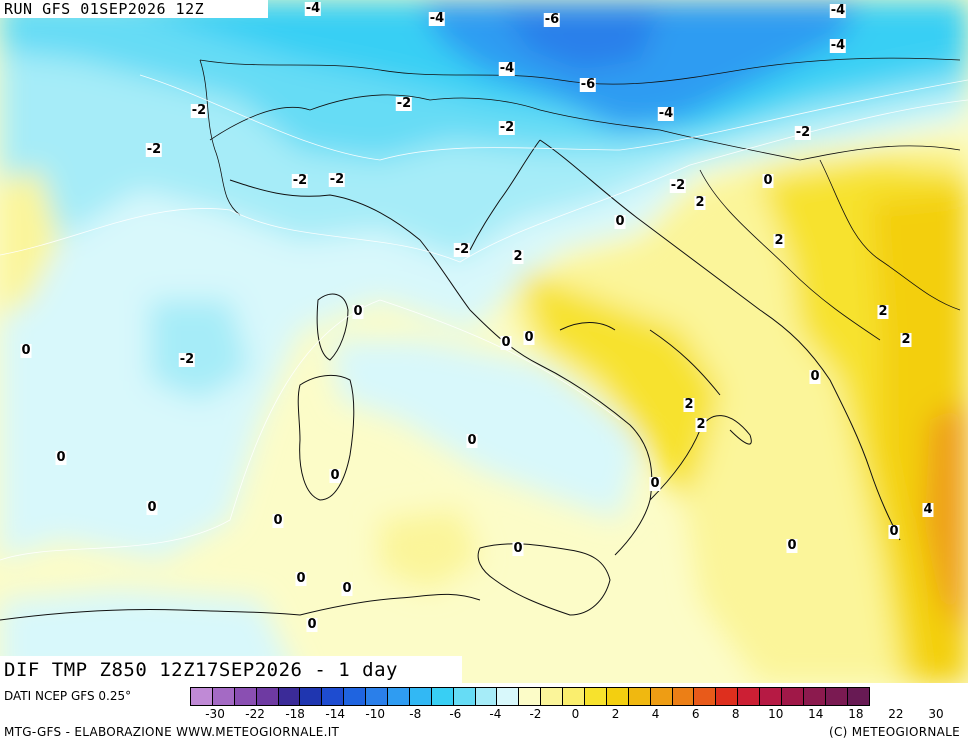  Describe the element at coordinates (544, 579) in the screenshot. I see `coastline-sicily` at that location.